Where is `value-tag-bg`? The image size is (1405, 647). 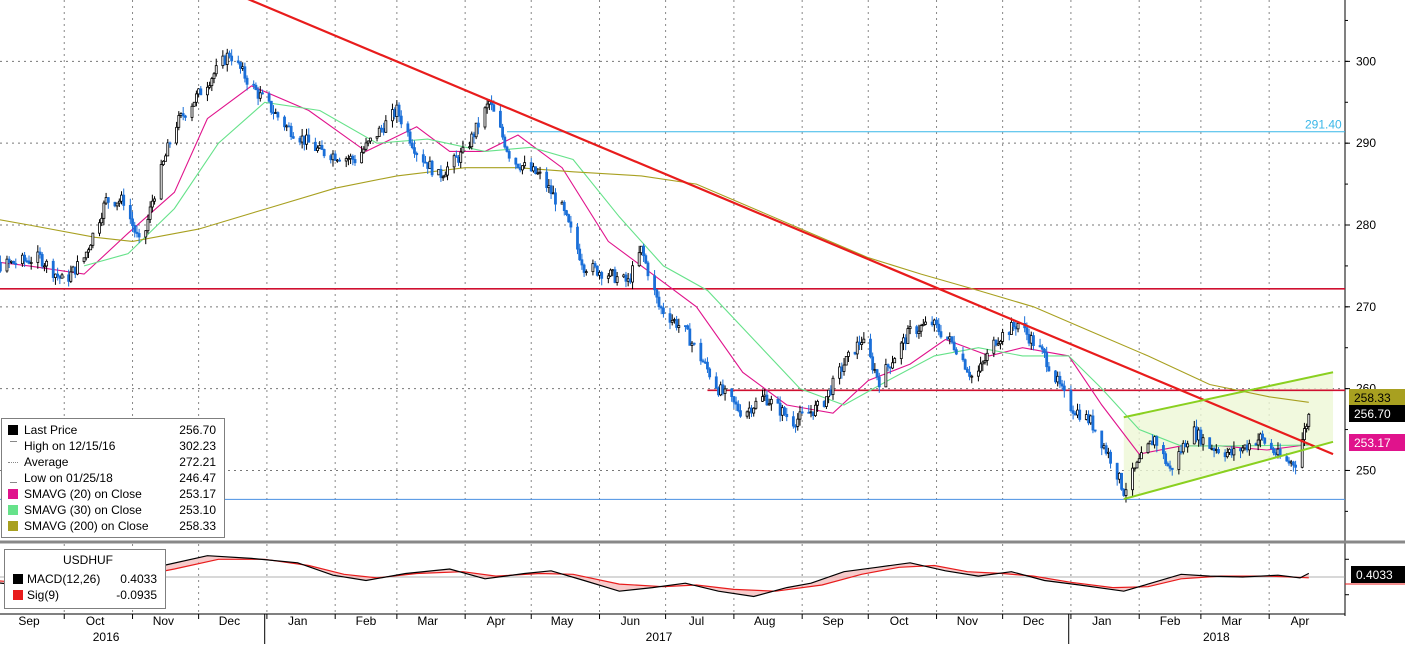
value-tag-bg is located at coordinates (1377, 442).